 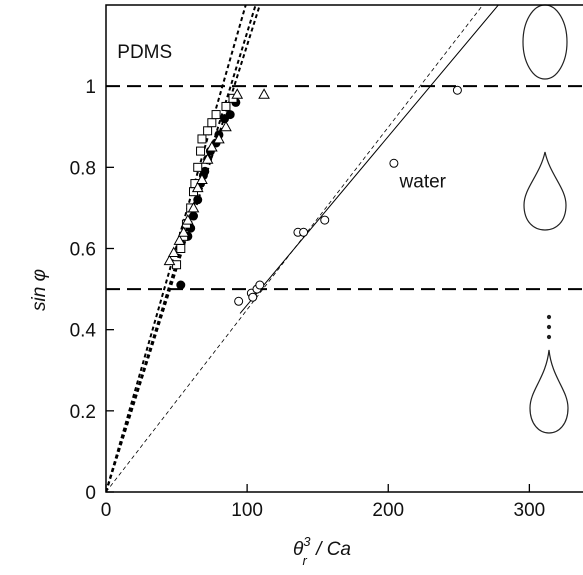 What do you see at coordinates (106, 510) in the screenshot?
I see `x-tick-label: 0` at bounding box center [106, 510].